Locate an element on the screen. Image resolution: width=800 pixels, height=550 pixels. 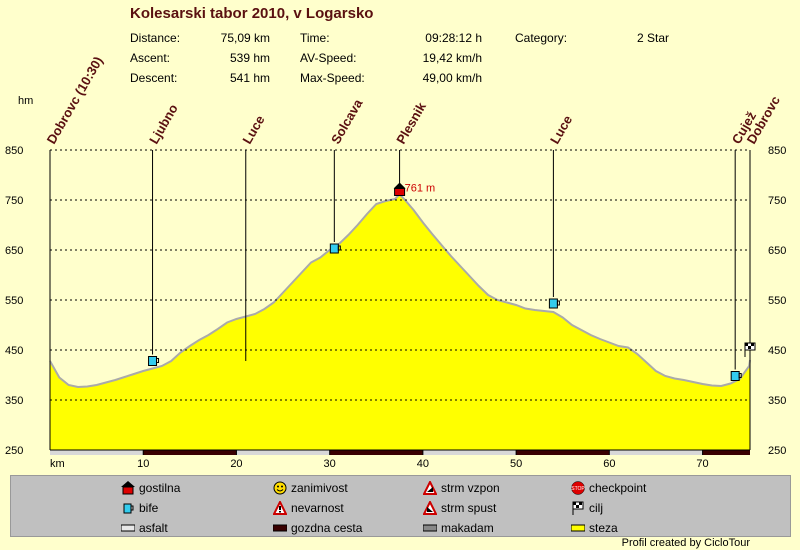
x-axis-label: km is located at coordinates (57, 464).